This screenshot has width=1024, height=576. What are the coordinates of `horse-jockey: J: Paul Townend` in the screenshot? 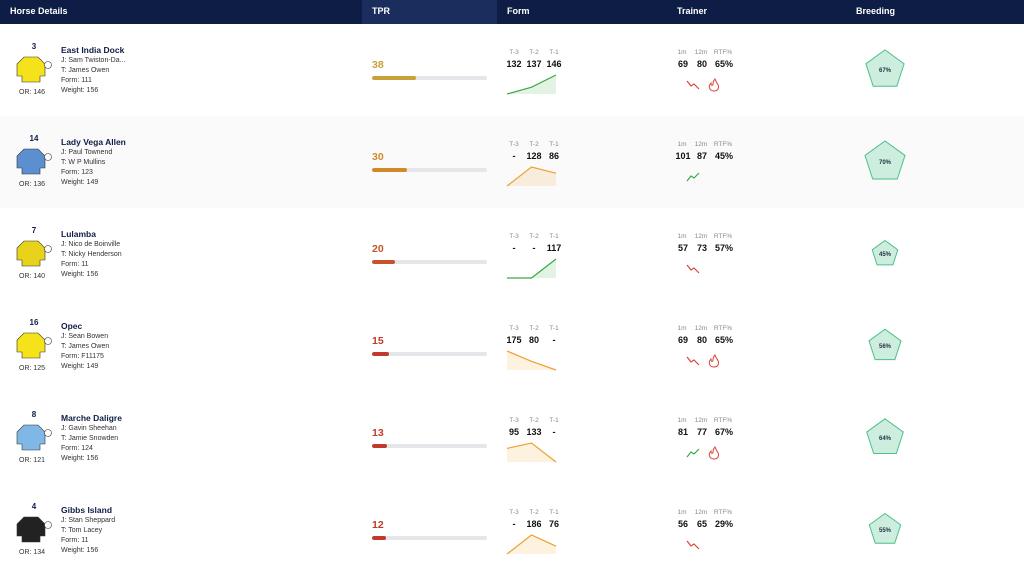 It's located at (87, 152).